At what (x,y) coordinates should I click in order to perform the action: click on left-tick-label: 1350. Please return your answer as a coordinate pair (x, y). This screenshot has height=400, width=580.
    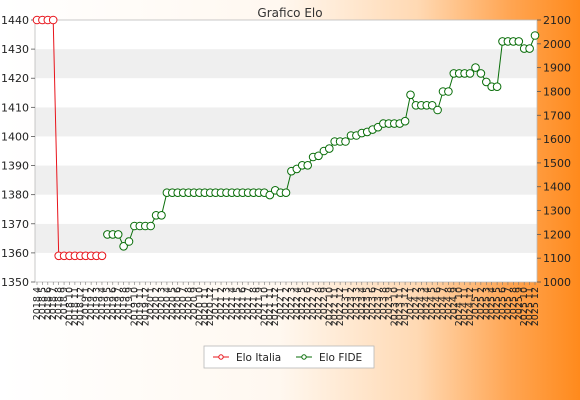
    Looking at the image, I should click on (15, 282).